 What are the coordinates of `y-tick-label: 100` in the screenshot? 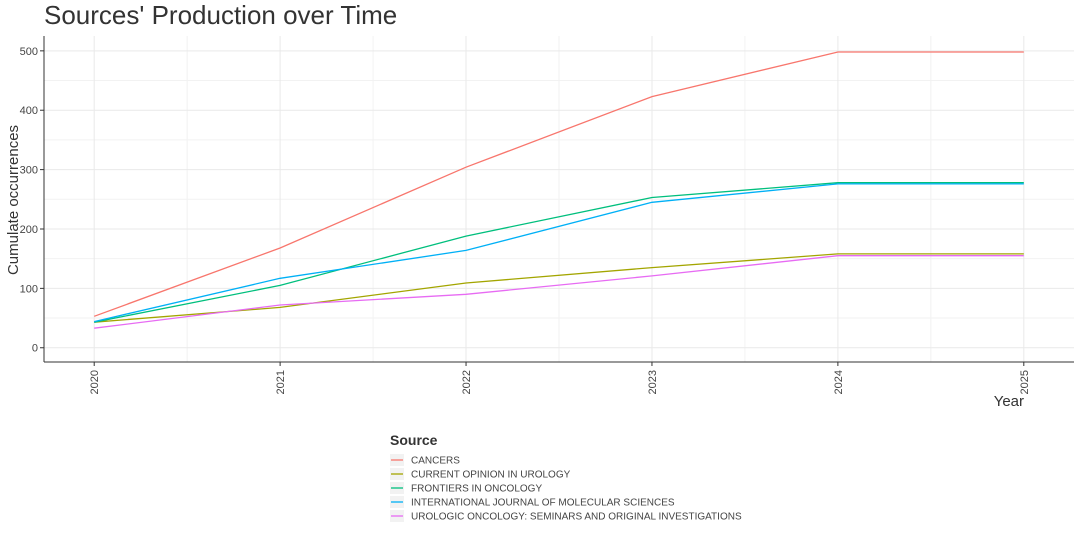 It's located at (29, 289).